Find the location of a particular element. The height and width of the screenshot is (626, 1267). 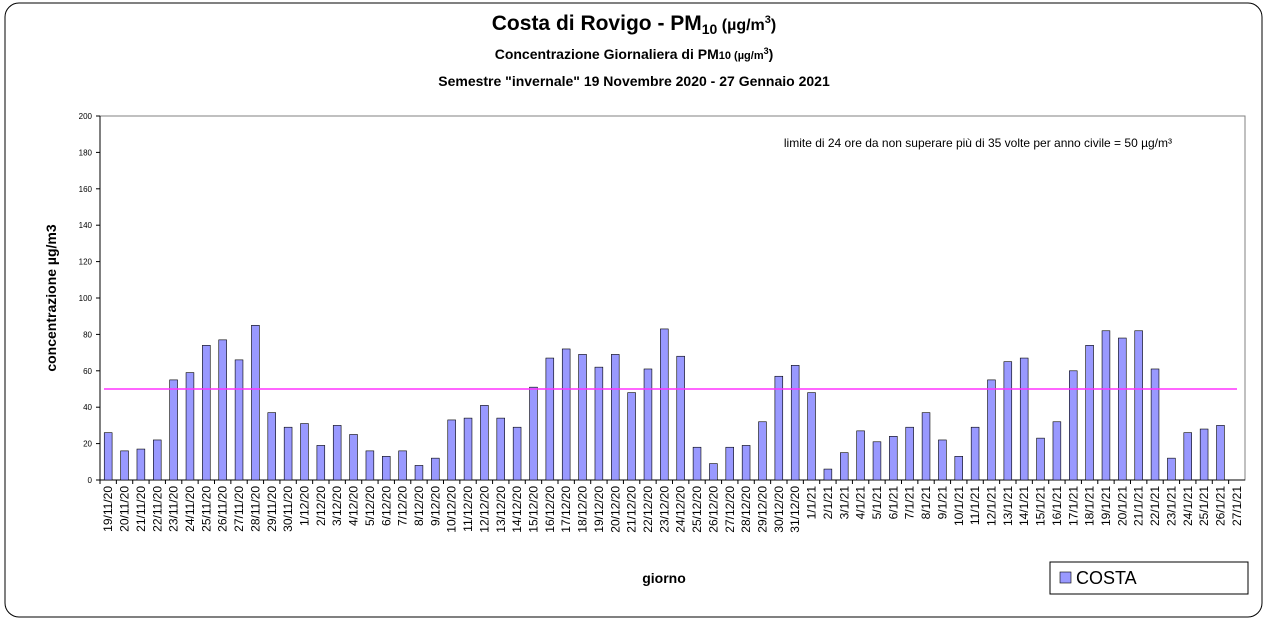

x-tick-label: 22/1/21 is located at coordinates (1155, 506).